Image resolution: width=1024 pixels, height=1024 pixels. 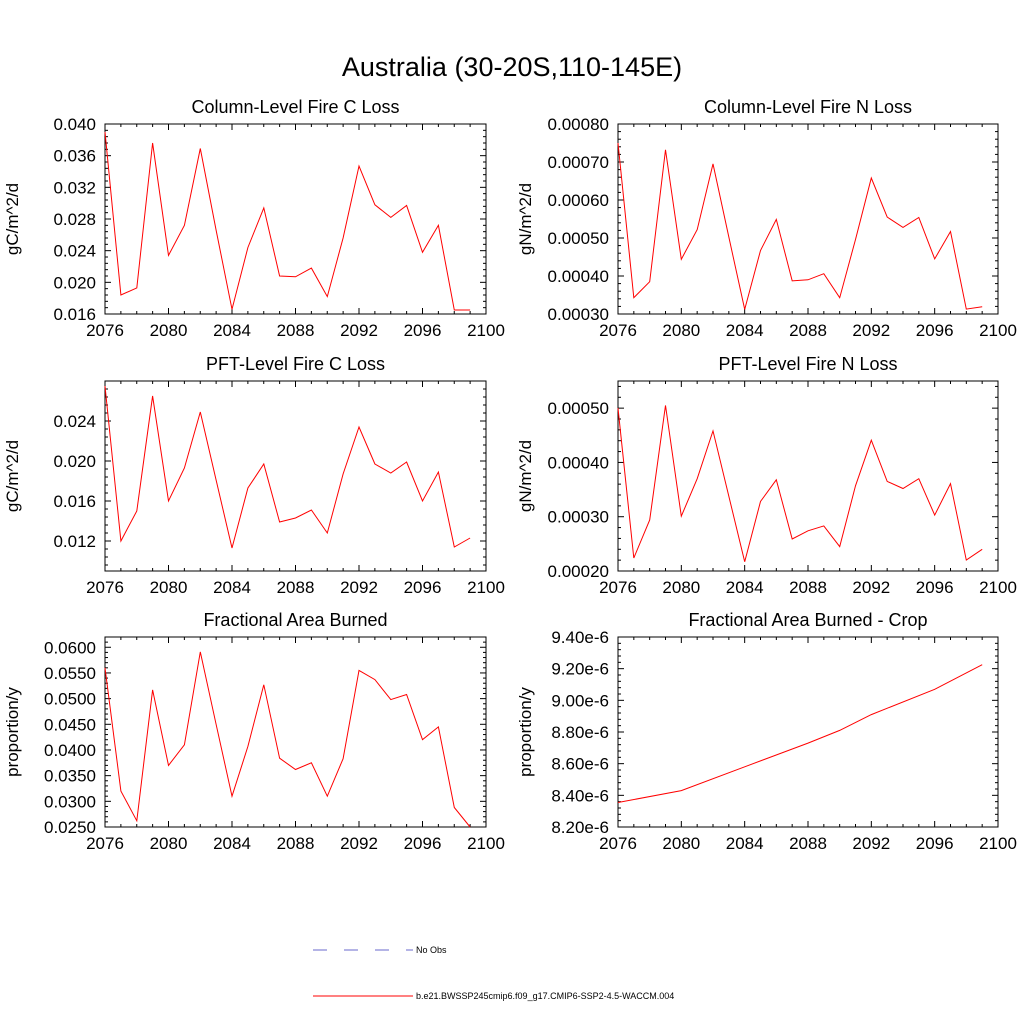 What do you see at coordinates (580, 732) in the screenshot?
I see `y-tick-label: 8.80e-6` at bounding box center [580, 732].